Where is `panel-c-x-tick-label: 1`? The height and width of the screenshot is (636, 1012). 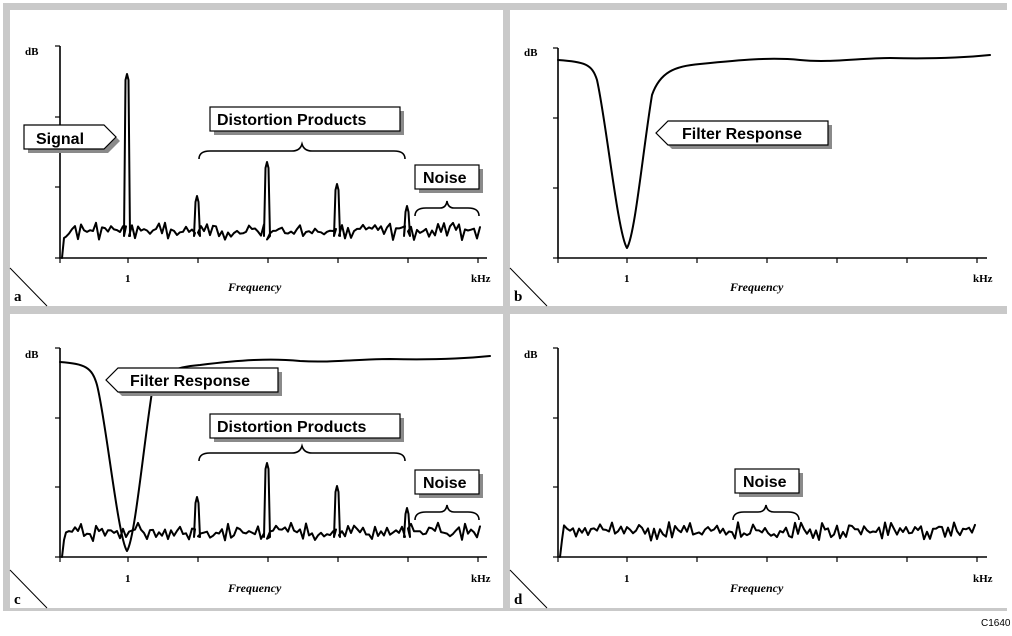
panel-c-x-tick-label: 1 is located at coordinates (128, 579).